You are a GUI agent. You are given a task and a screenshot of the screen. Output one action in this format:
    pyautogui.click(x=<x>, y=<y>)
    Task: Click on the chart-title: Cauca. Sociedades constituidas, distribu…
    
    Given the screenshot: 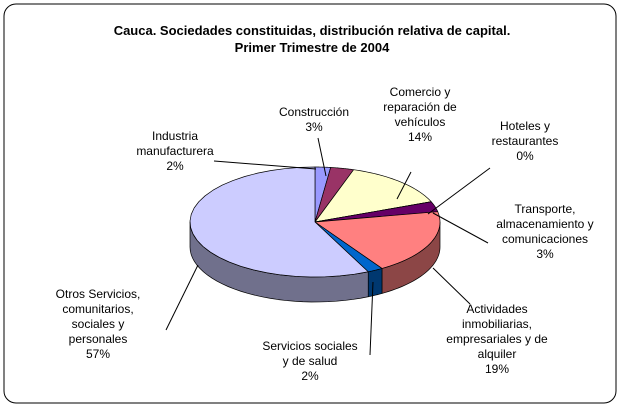 What is the action you would take?
    pyautogui.click(x=312, y=30)
    